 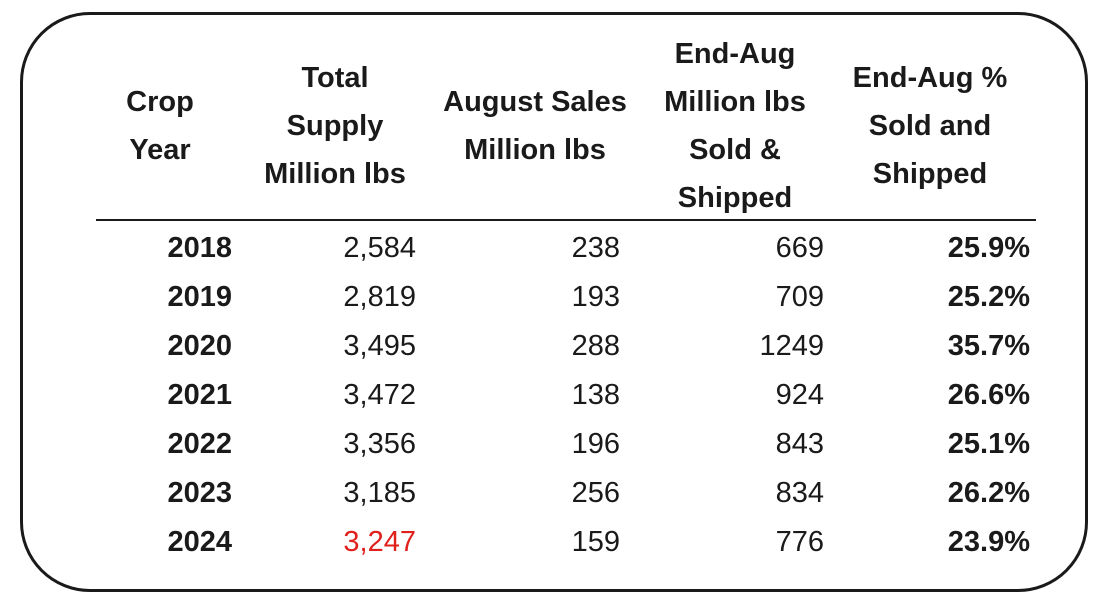 I want to click on header-line: Supply, so click(x=335, y=126).